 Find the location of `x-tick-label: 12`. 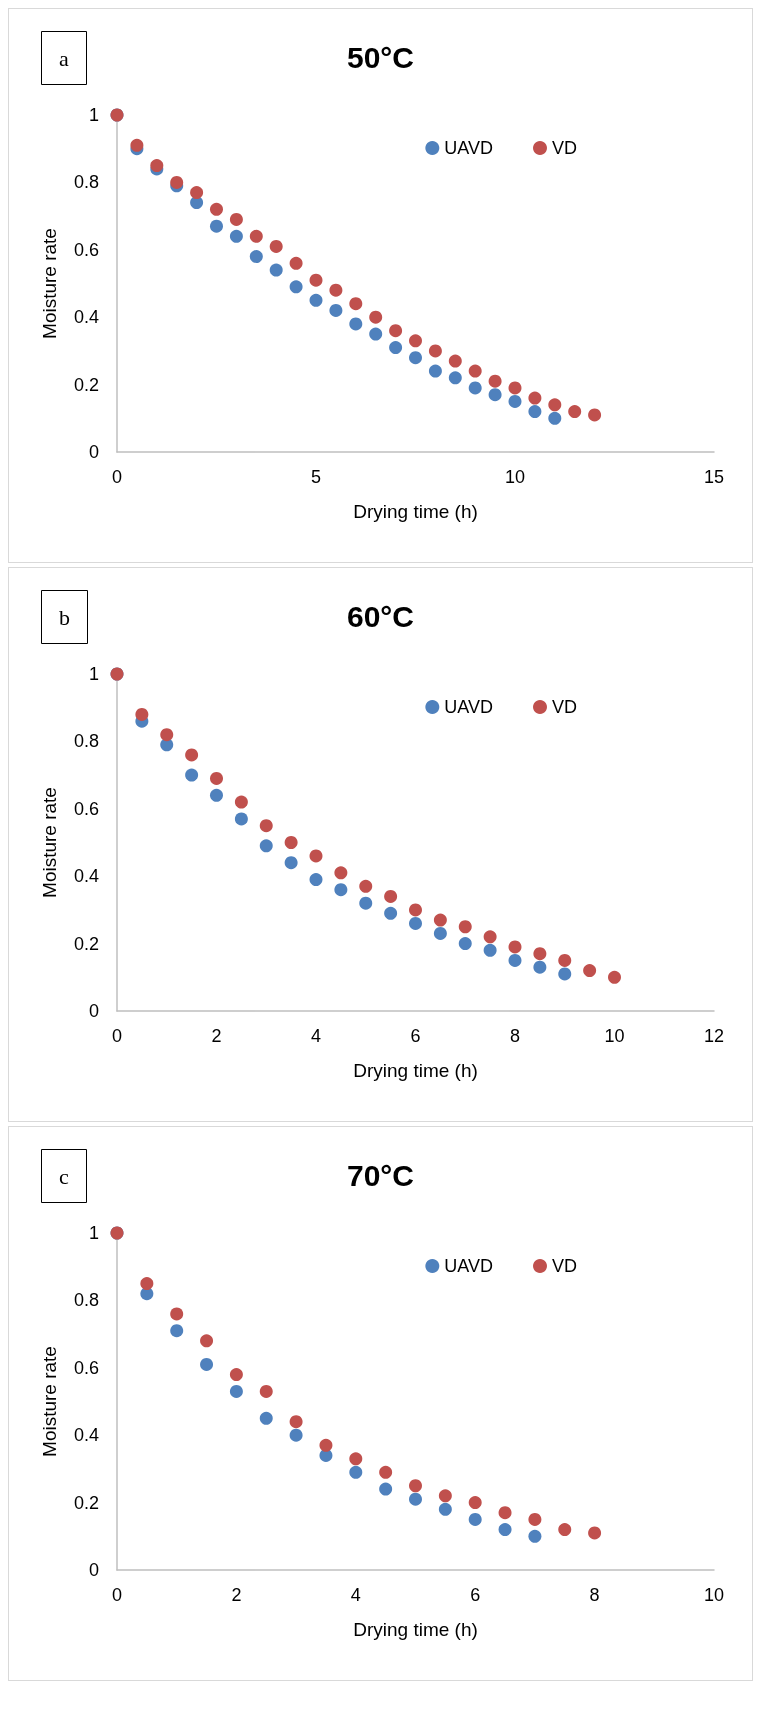

x-tick-label: 12 is located at coordinates (714, 1036).